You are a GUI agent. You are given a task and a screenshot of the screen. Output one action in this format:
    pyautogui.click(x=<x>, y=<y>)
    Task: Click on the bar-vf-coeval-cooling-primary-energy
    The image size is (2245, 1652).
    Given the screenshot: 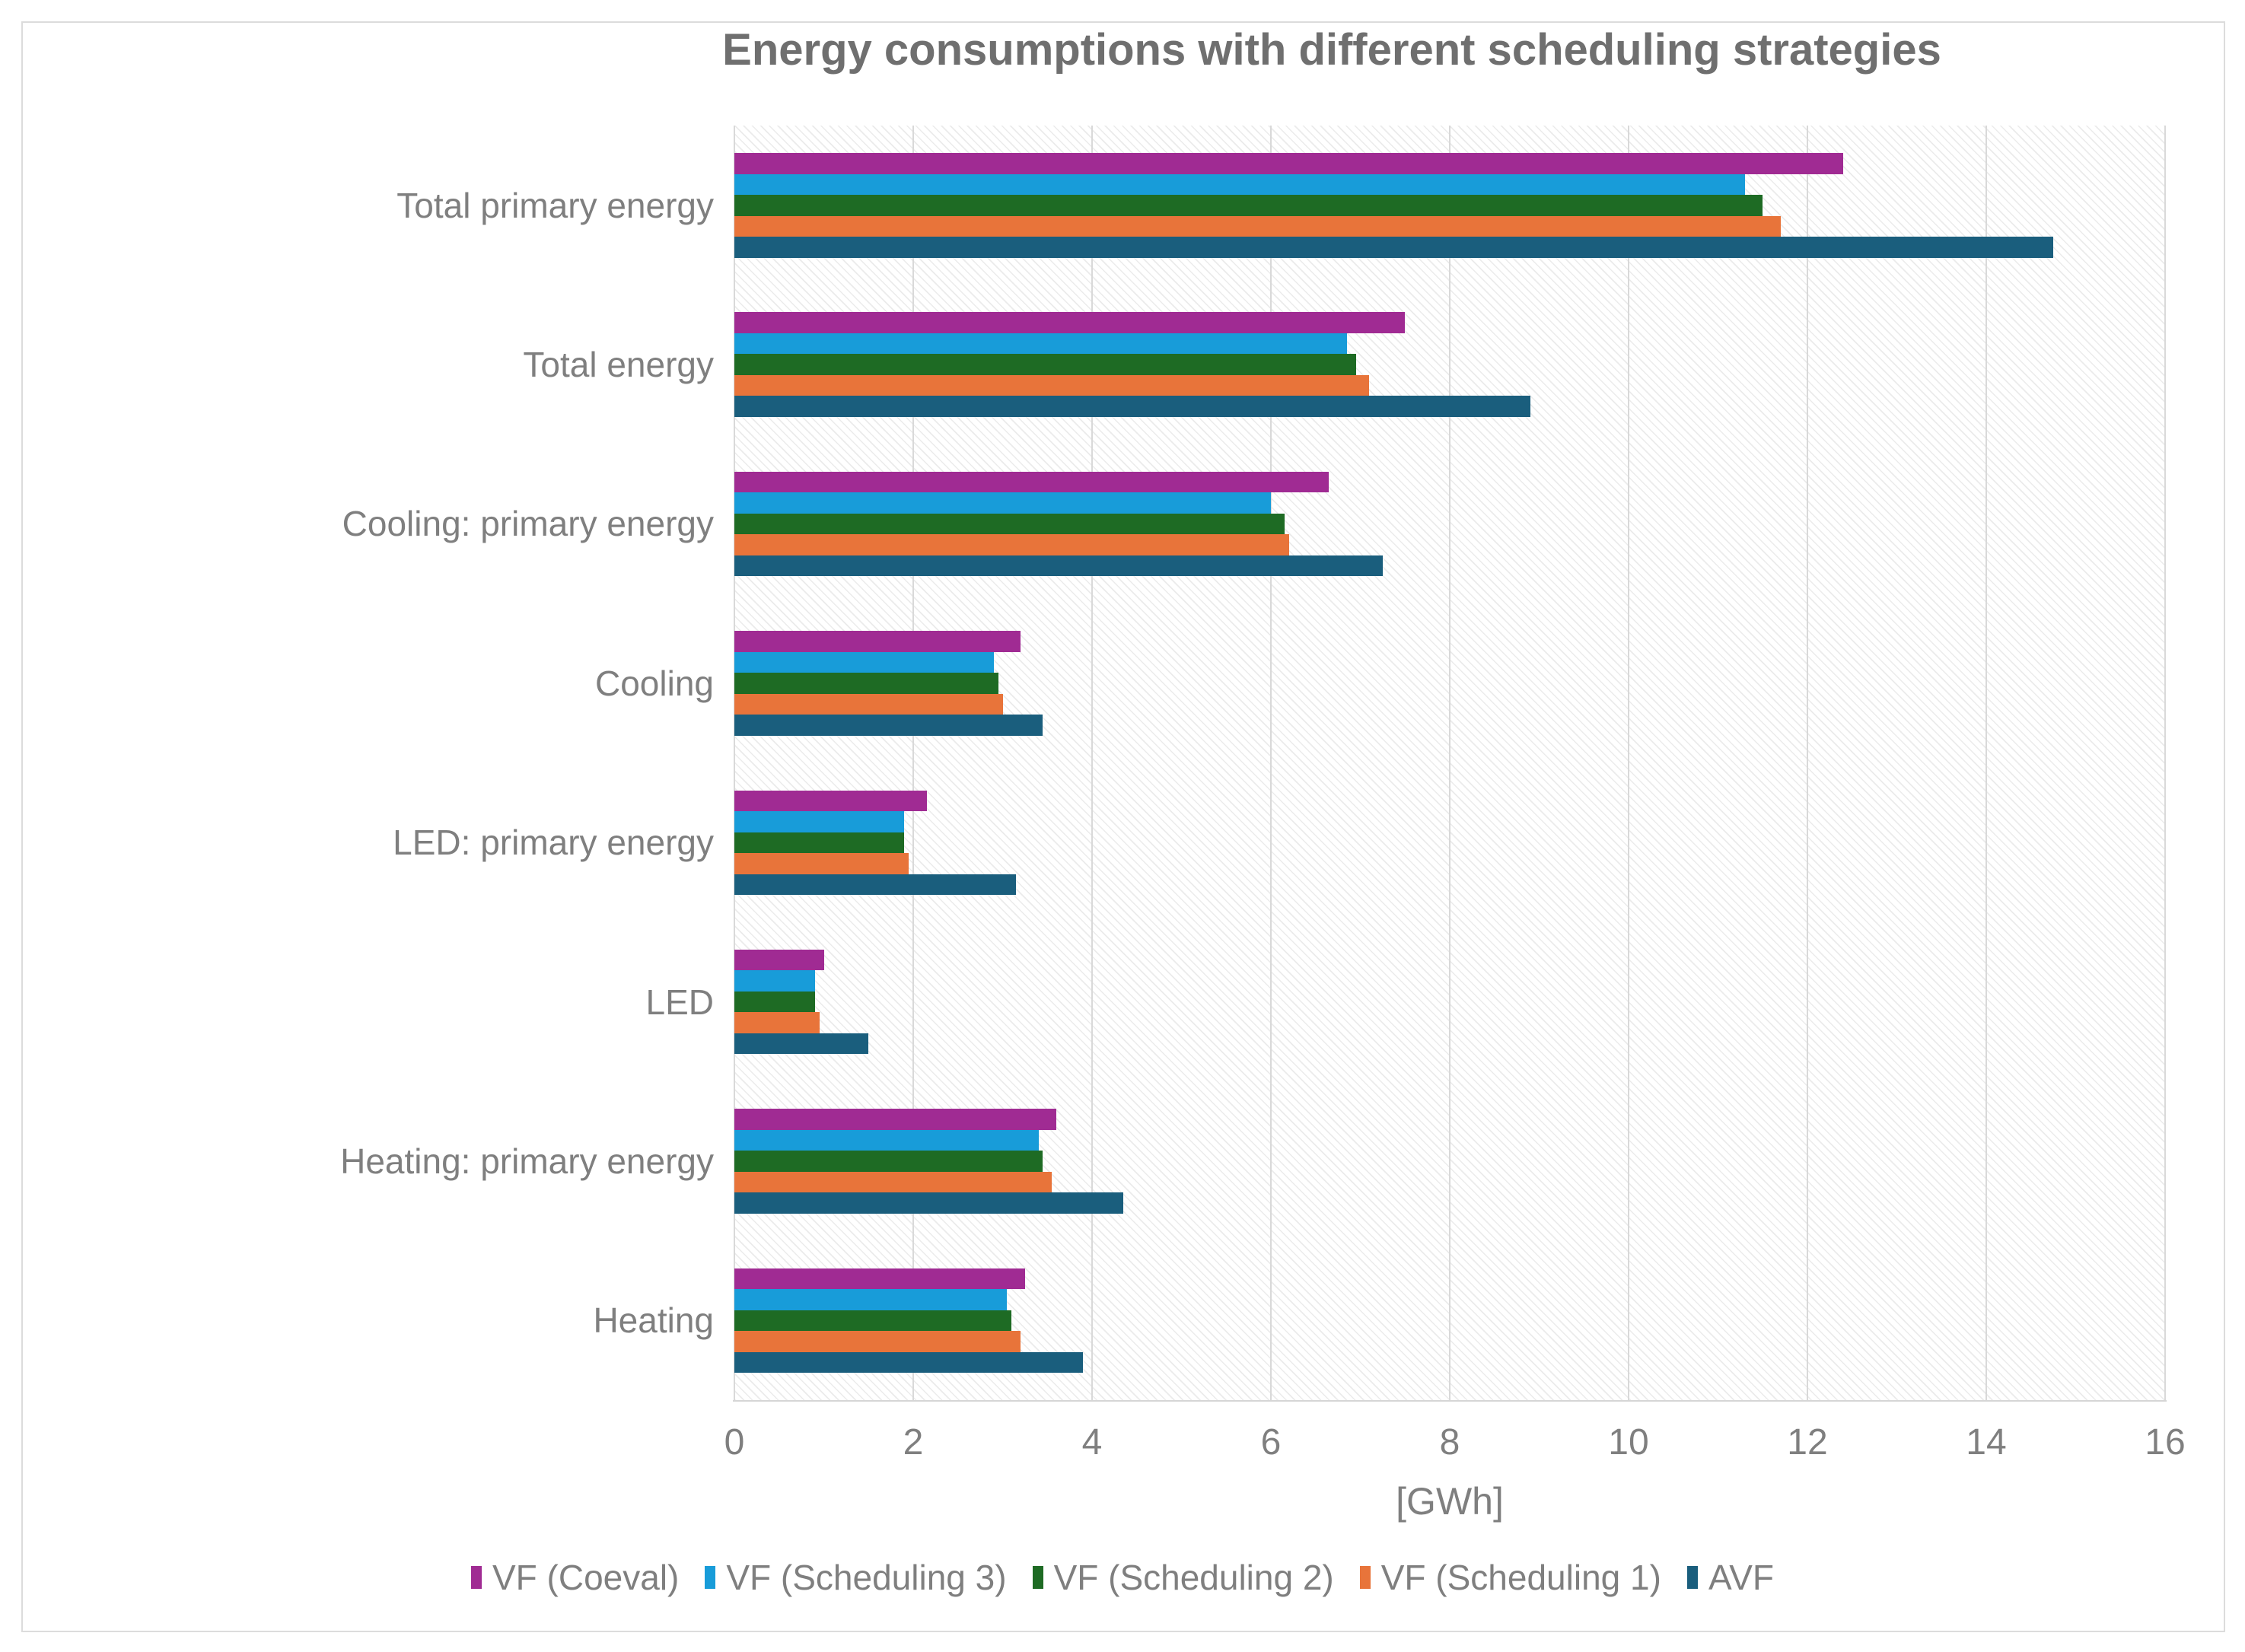 What is the action you would take?
    pyautogui.click(x=1031, y=482)
    